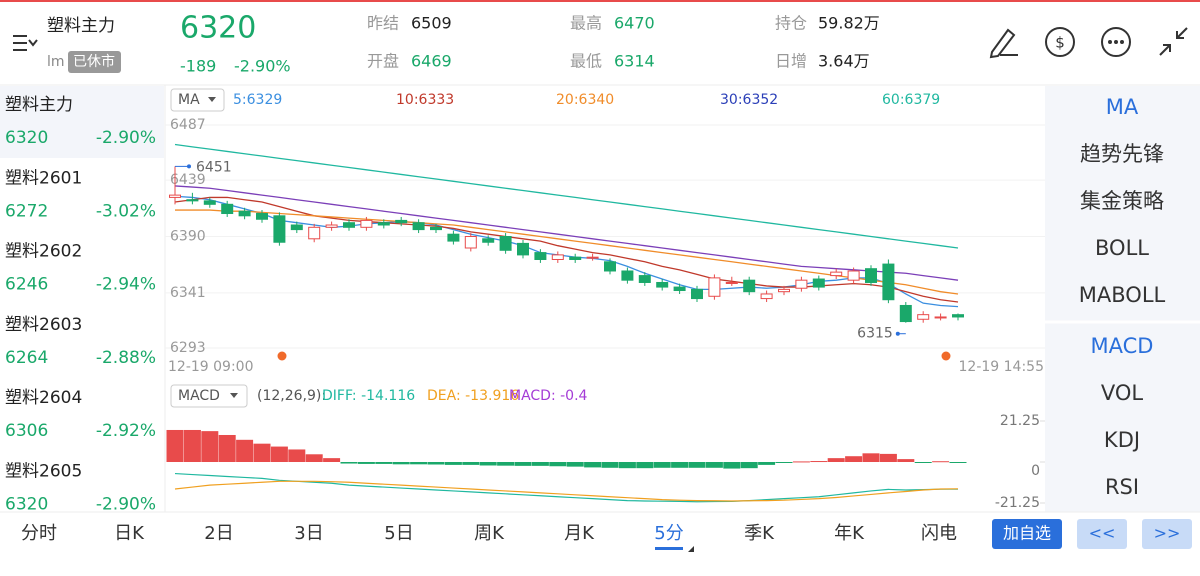 The image size is (1200, 576). What do you see at coordinates (308, 533) in the screenshot?
I see `period-tab: 3日` at bounding box center [308, 533].